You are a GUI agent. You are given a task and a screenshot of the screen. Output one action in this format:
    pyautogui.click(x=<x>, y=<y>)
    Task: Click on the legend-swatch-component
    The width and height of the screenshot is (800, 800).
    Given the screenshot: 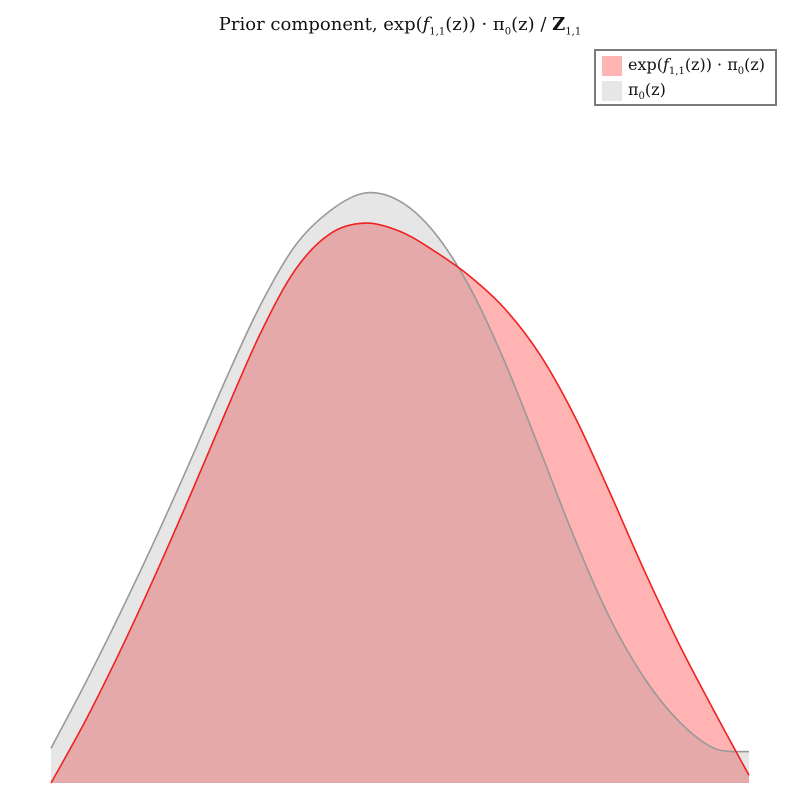 What is the action you would take?
    pyautogui.click(x=612, y=66)
    